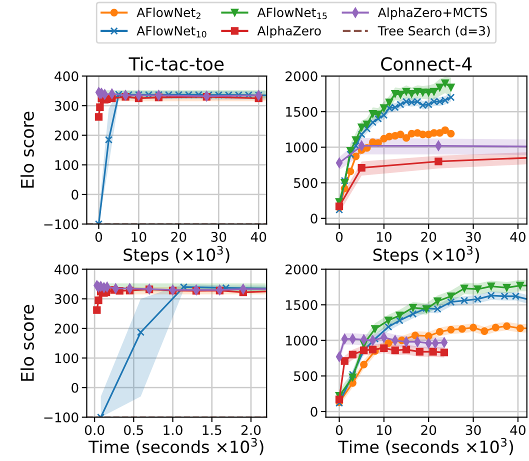  I want to click on x-tick-label: 0.0, so click(94, 430).